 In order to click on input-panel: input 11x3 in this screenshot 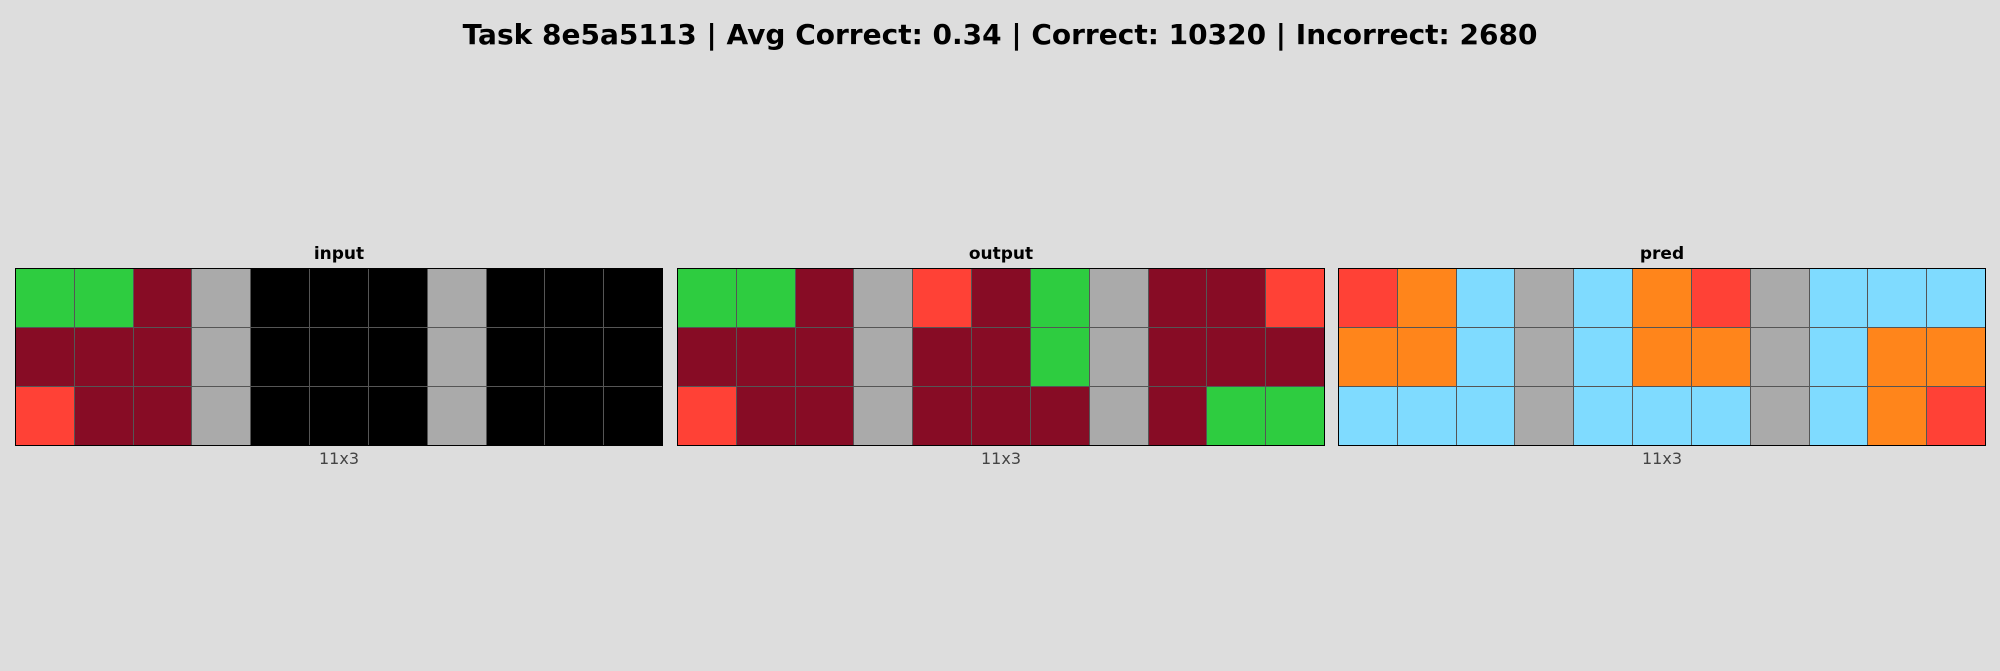, I will do `click(339, 356)`.